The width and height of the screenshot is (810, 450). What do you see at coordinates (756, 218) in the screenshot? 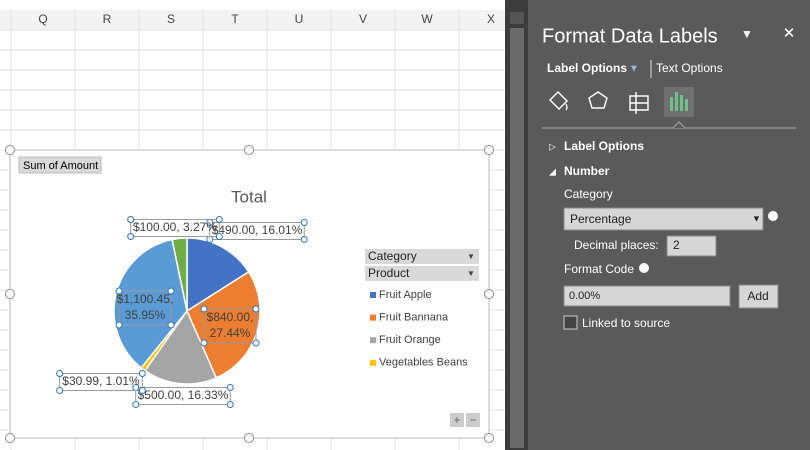
I see `dropdown-arrow: ▼` at bounding box center [756, 218].